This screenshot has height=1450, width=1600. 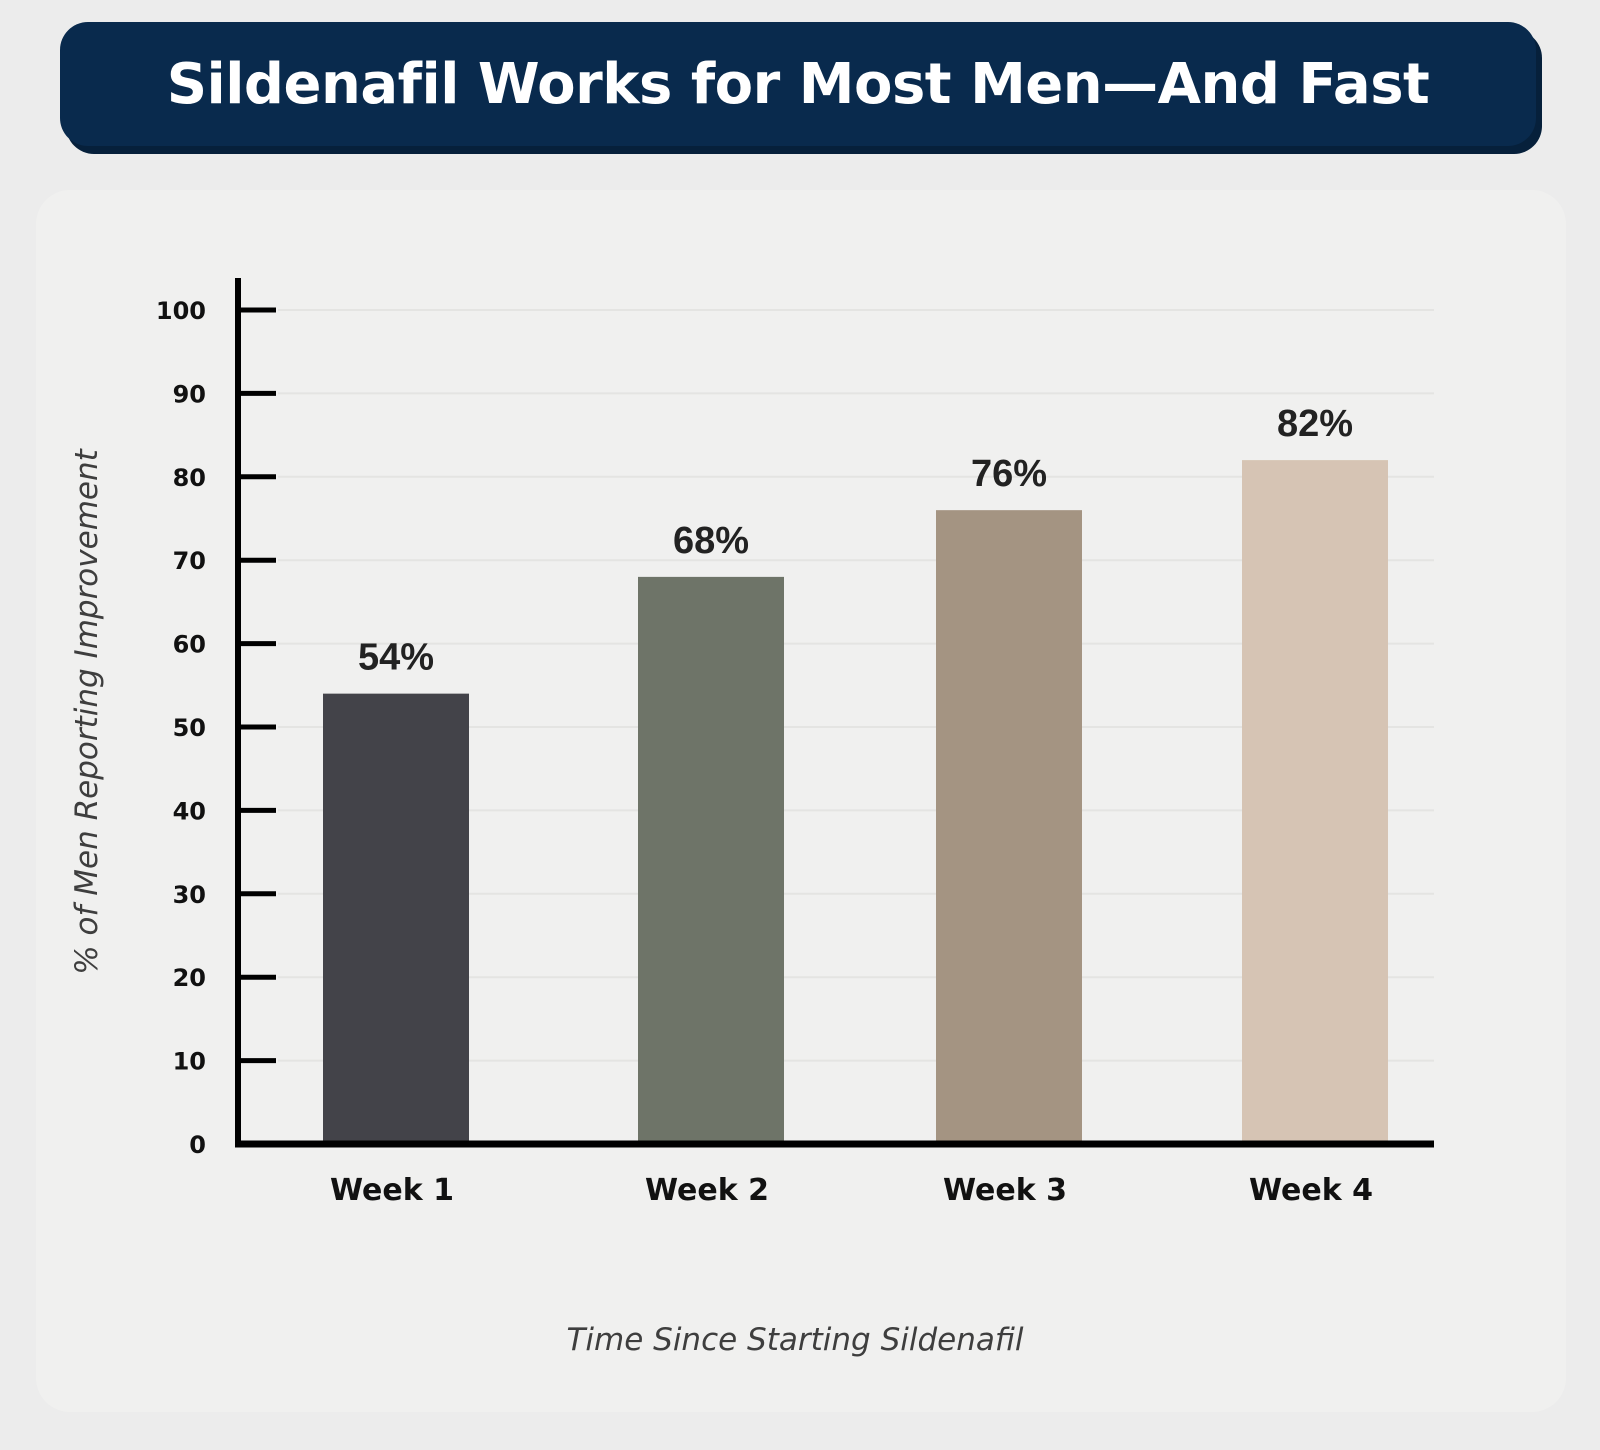 What do you see at coordinates (189, 1062) in the screenshot?
I see `y-tick-label: 10` at bounding box center [189, 1062].